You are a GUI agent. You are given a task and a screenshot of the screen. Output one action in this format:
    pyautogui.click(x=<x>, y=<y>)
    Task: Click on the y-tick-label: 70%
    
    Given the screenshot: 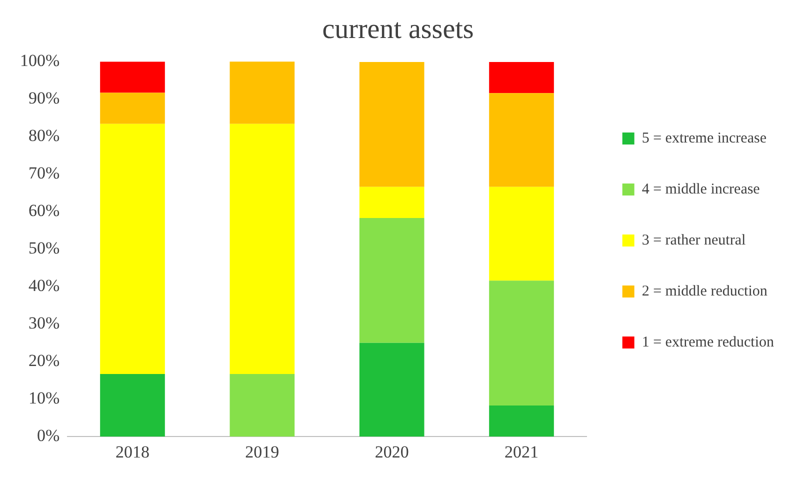 What is the action you would take?
    pyautogui.click(x=44, y=173)
    